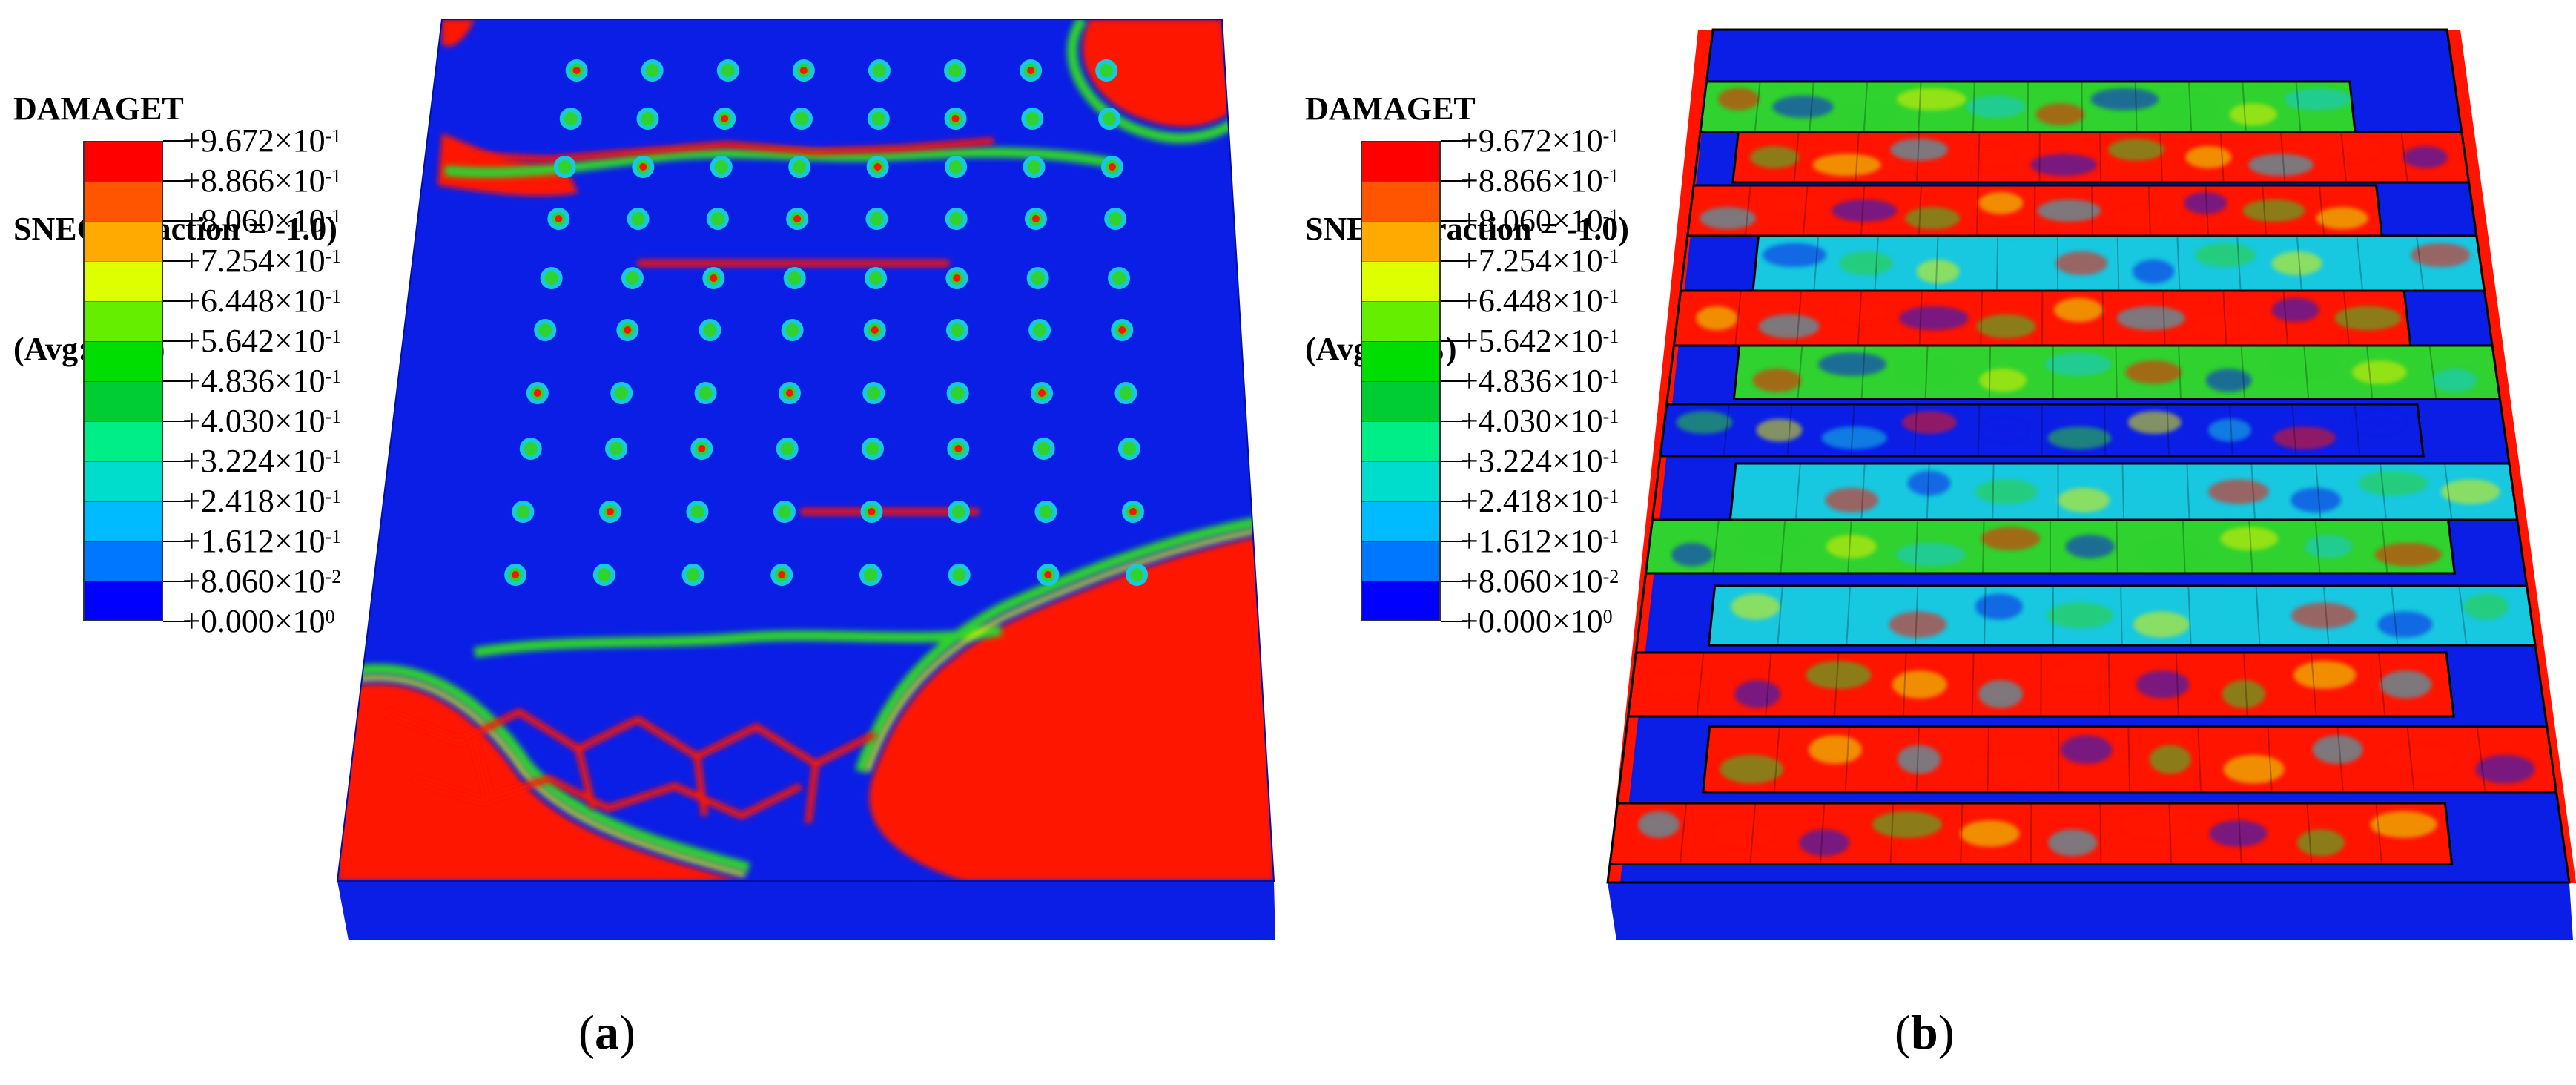  What do you see at coordinates (2511, 456) in the screenshot?
I see `box-right-wall` at bounding box center [2511, 456].